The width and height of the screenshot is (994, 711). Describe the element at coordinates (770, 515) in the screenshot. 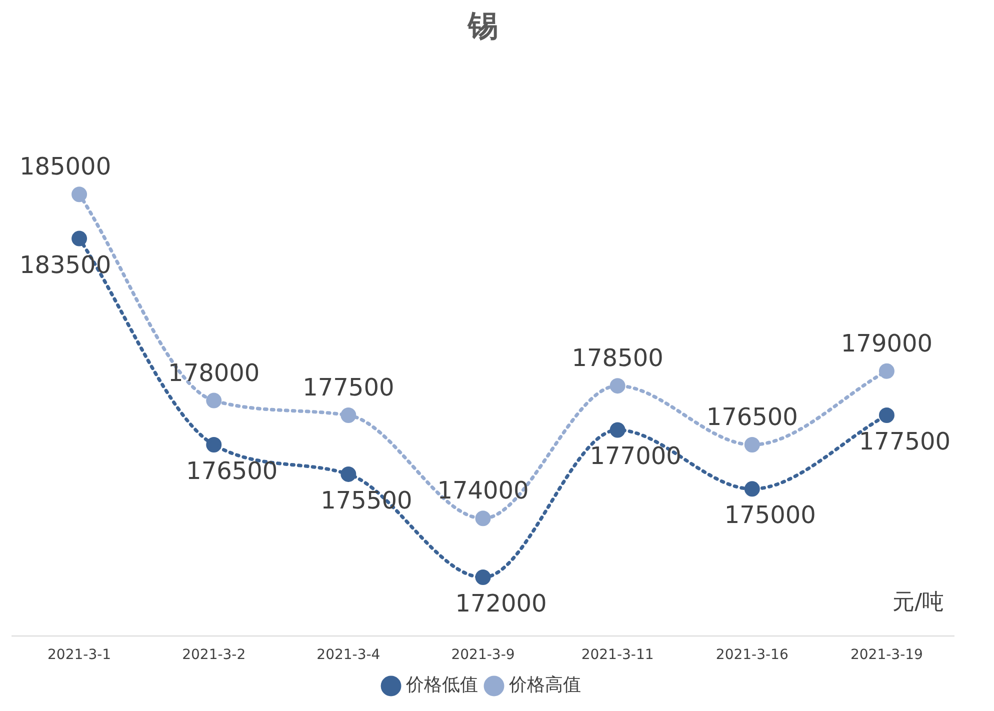

I see `data-label: 175000` at that location.